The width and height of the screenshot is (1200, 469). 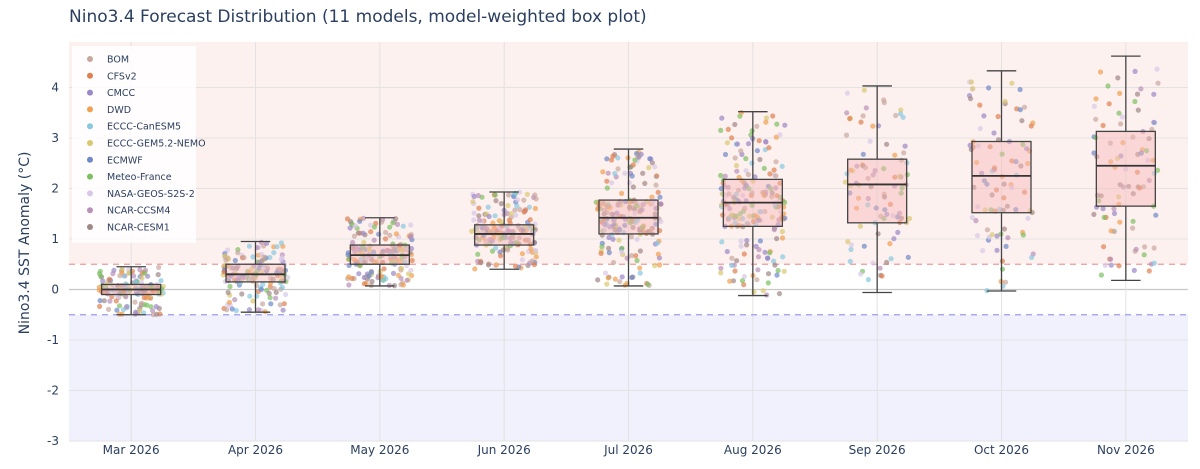 I want to click on box-may-2026, so click(x=379, y=252).